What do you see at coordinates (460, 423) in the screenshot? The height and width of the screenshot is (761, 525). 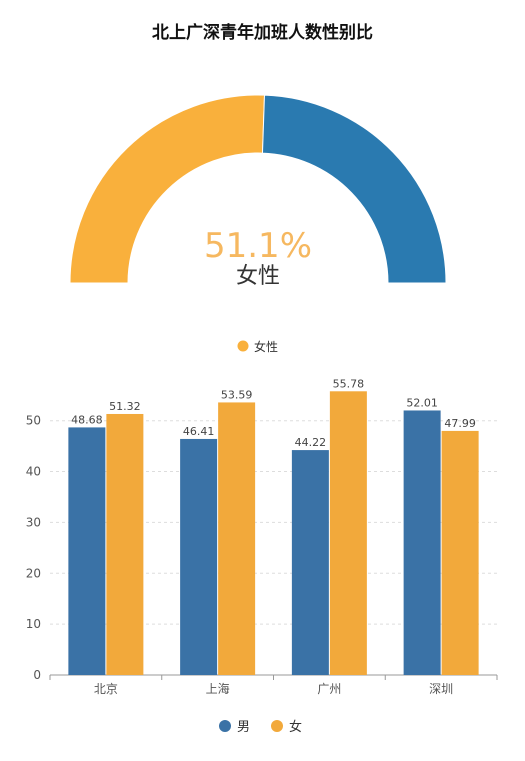 I see `bar-value-label: 47.99` at bounding box center [460, 423].